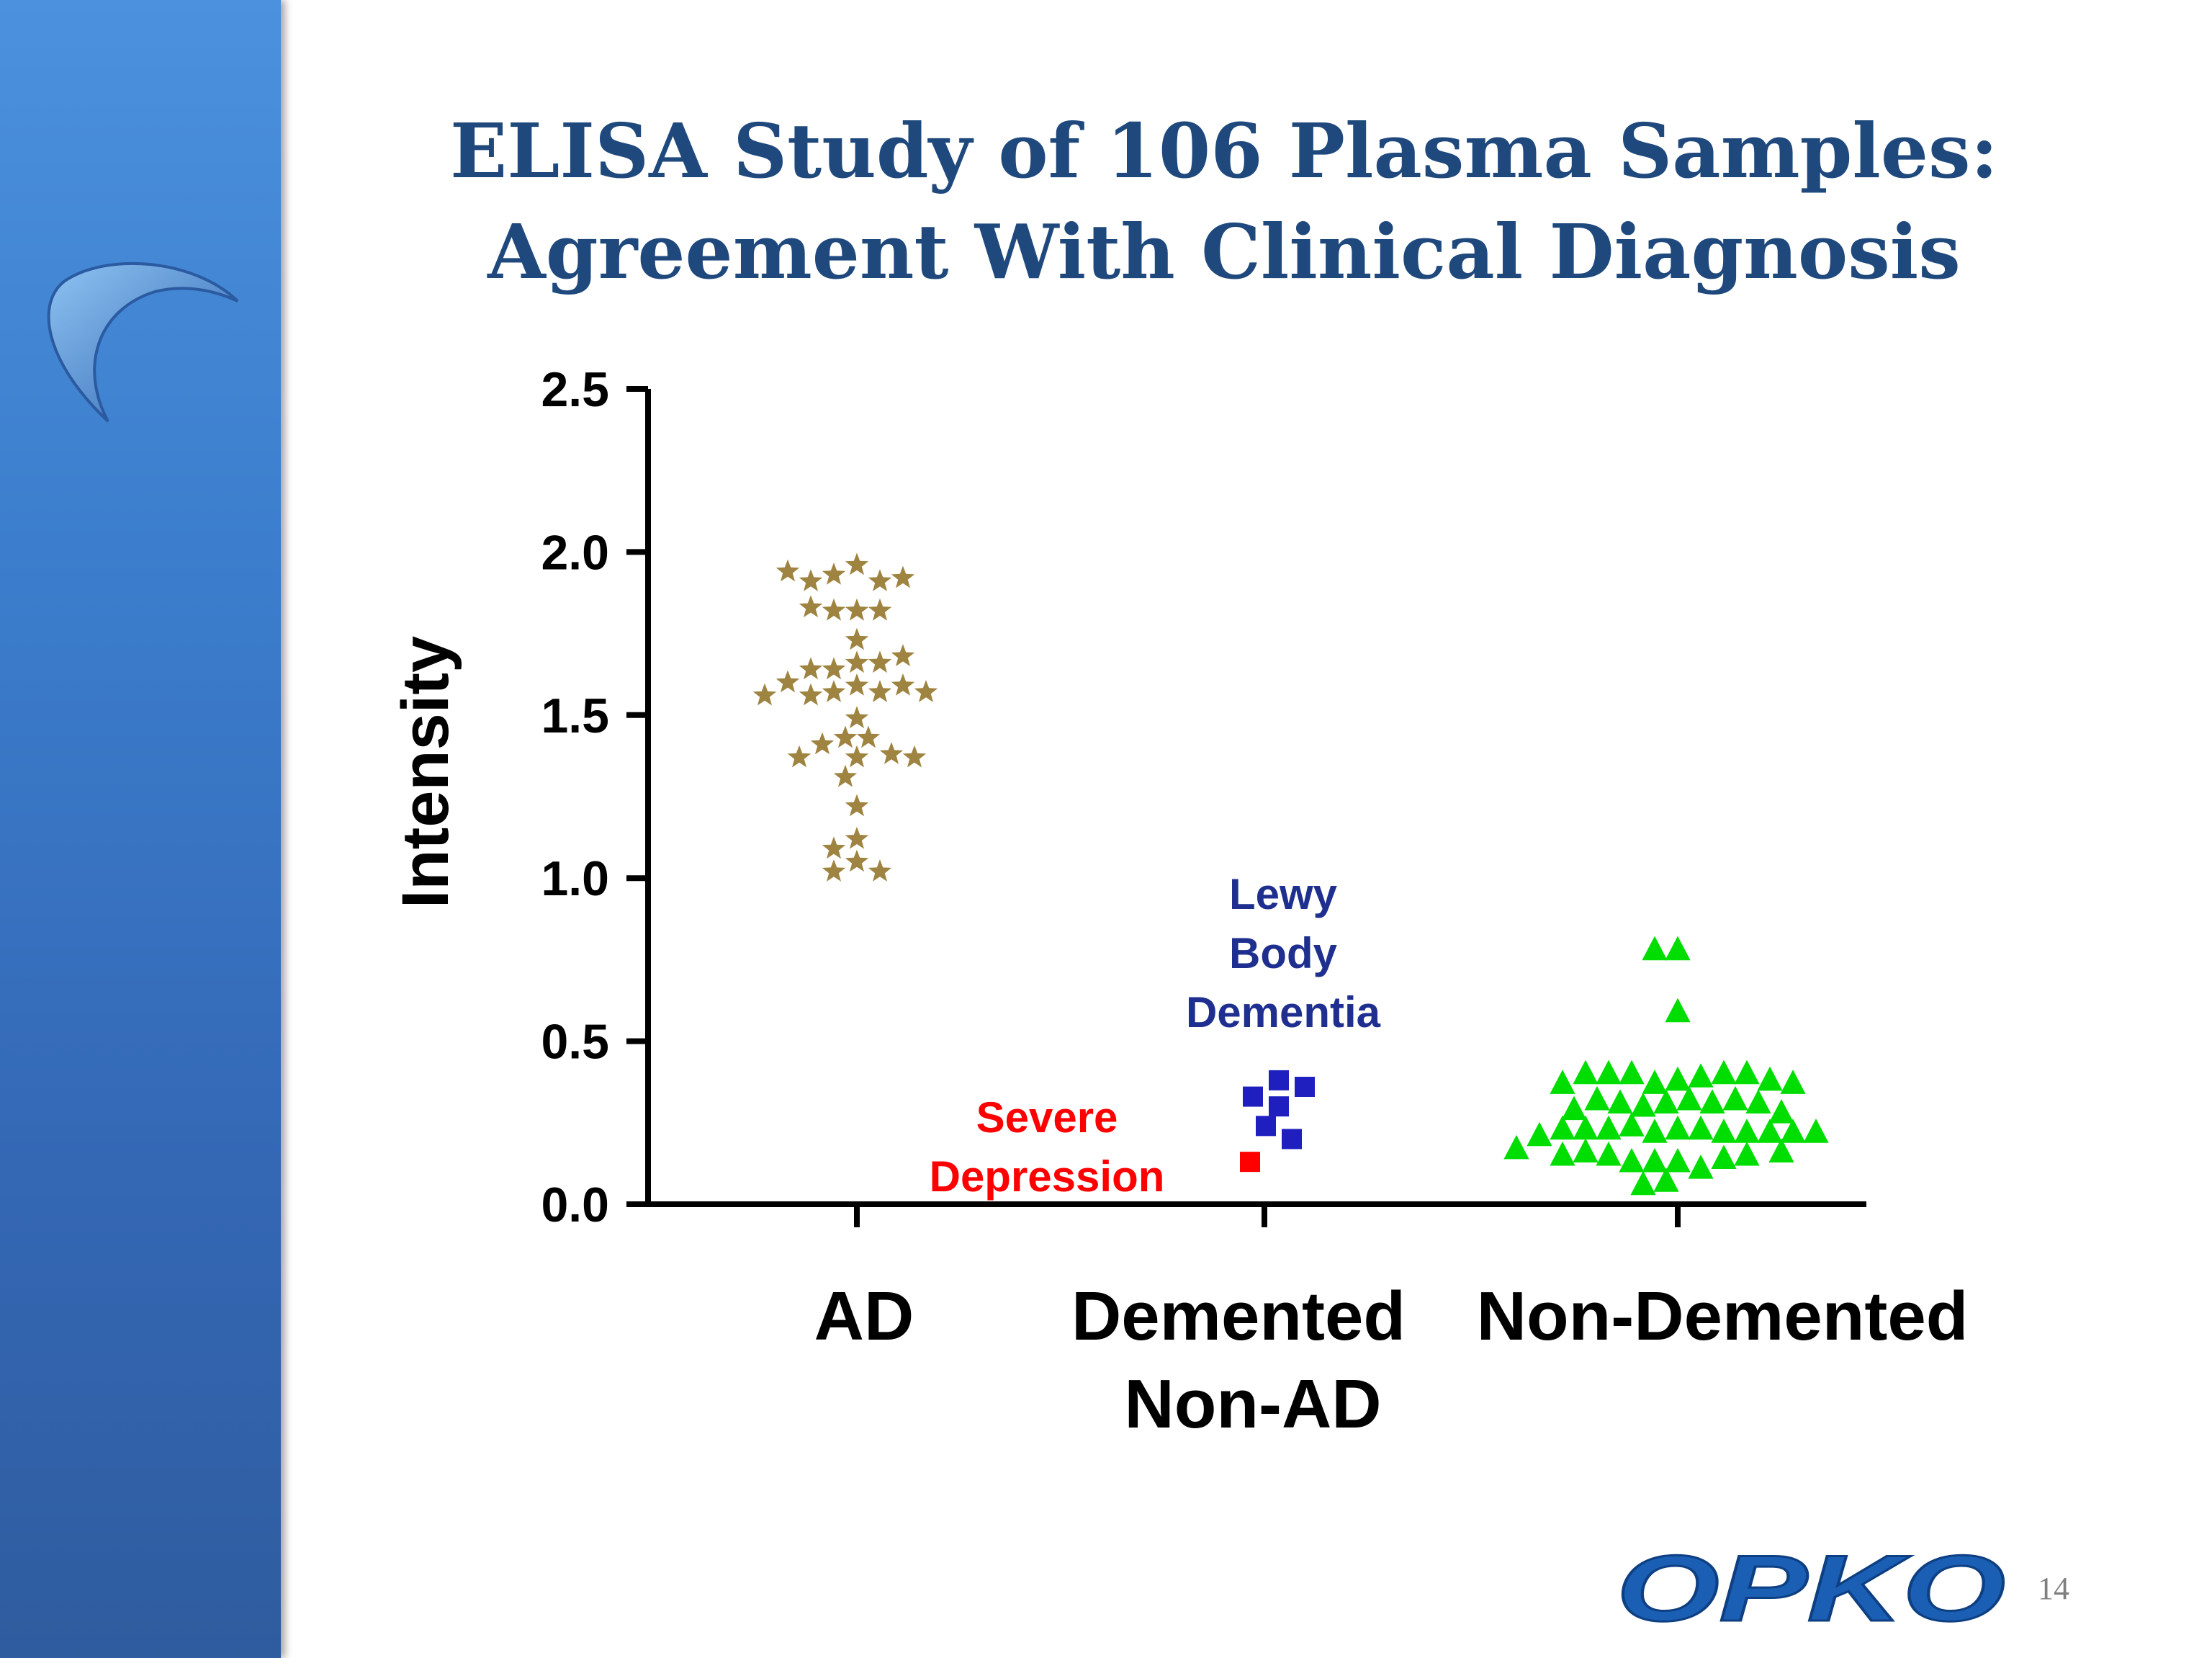 The image size is (2212, 1658). I want to click on y-tick-label: 1.0, so click(575, 878).